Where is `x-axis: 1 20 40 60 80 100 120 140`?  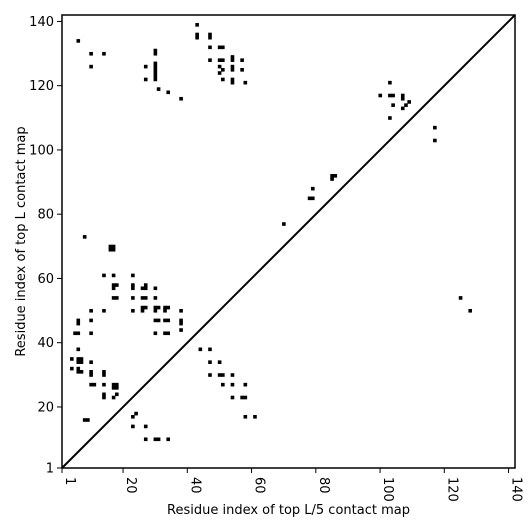
x-axis: 1 20 40 60 80 100 120 140 is located at coordinates (292, 485).